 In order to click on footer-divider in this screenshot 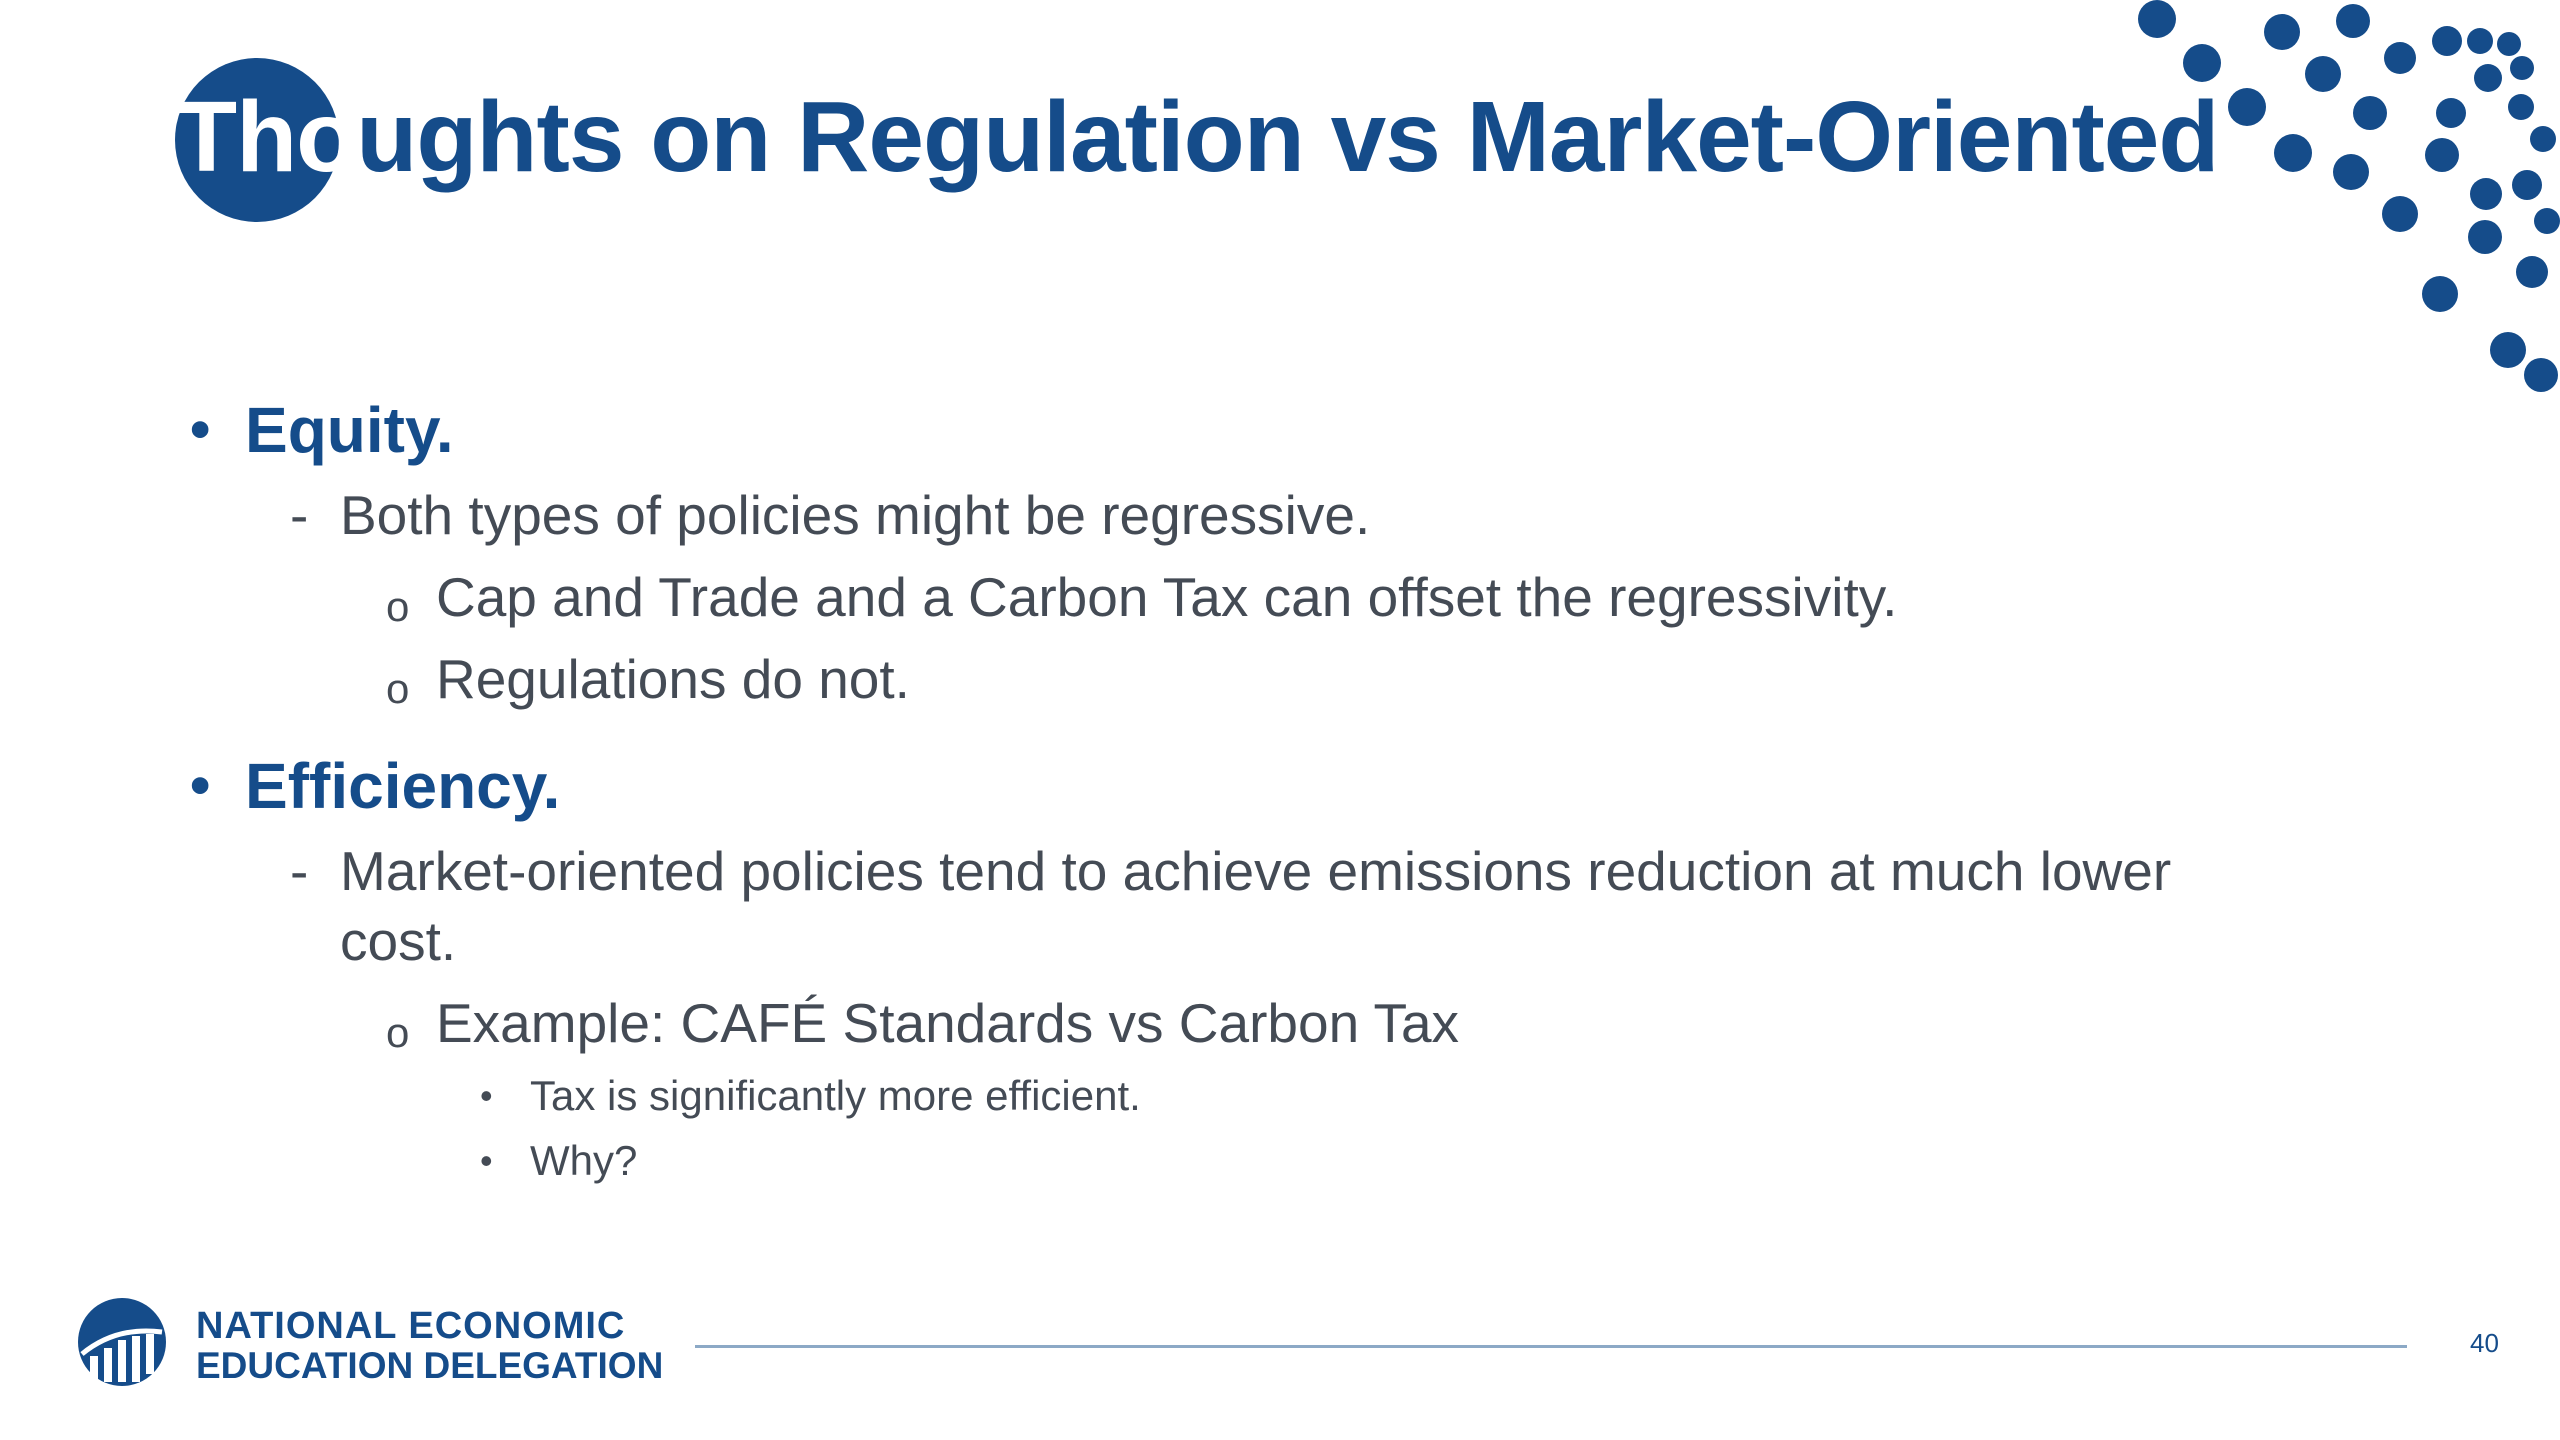, I will do `click(1551, 1346)`.